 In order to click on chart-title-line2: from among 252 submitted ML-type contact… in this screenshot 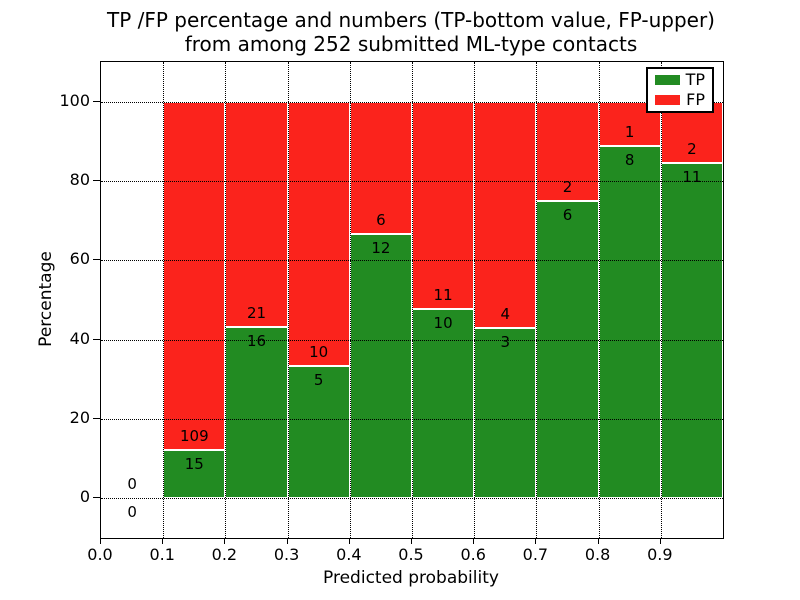, I will do `click(411, 44)`.